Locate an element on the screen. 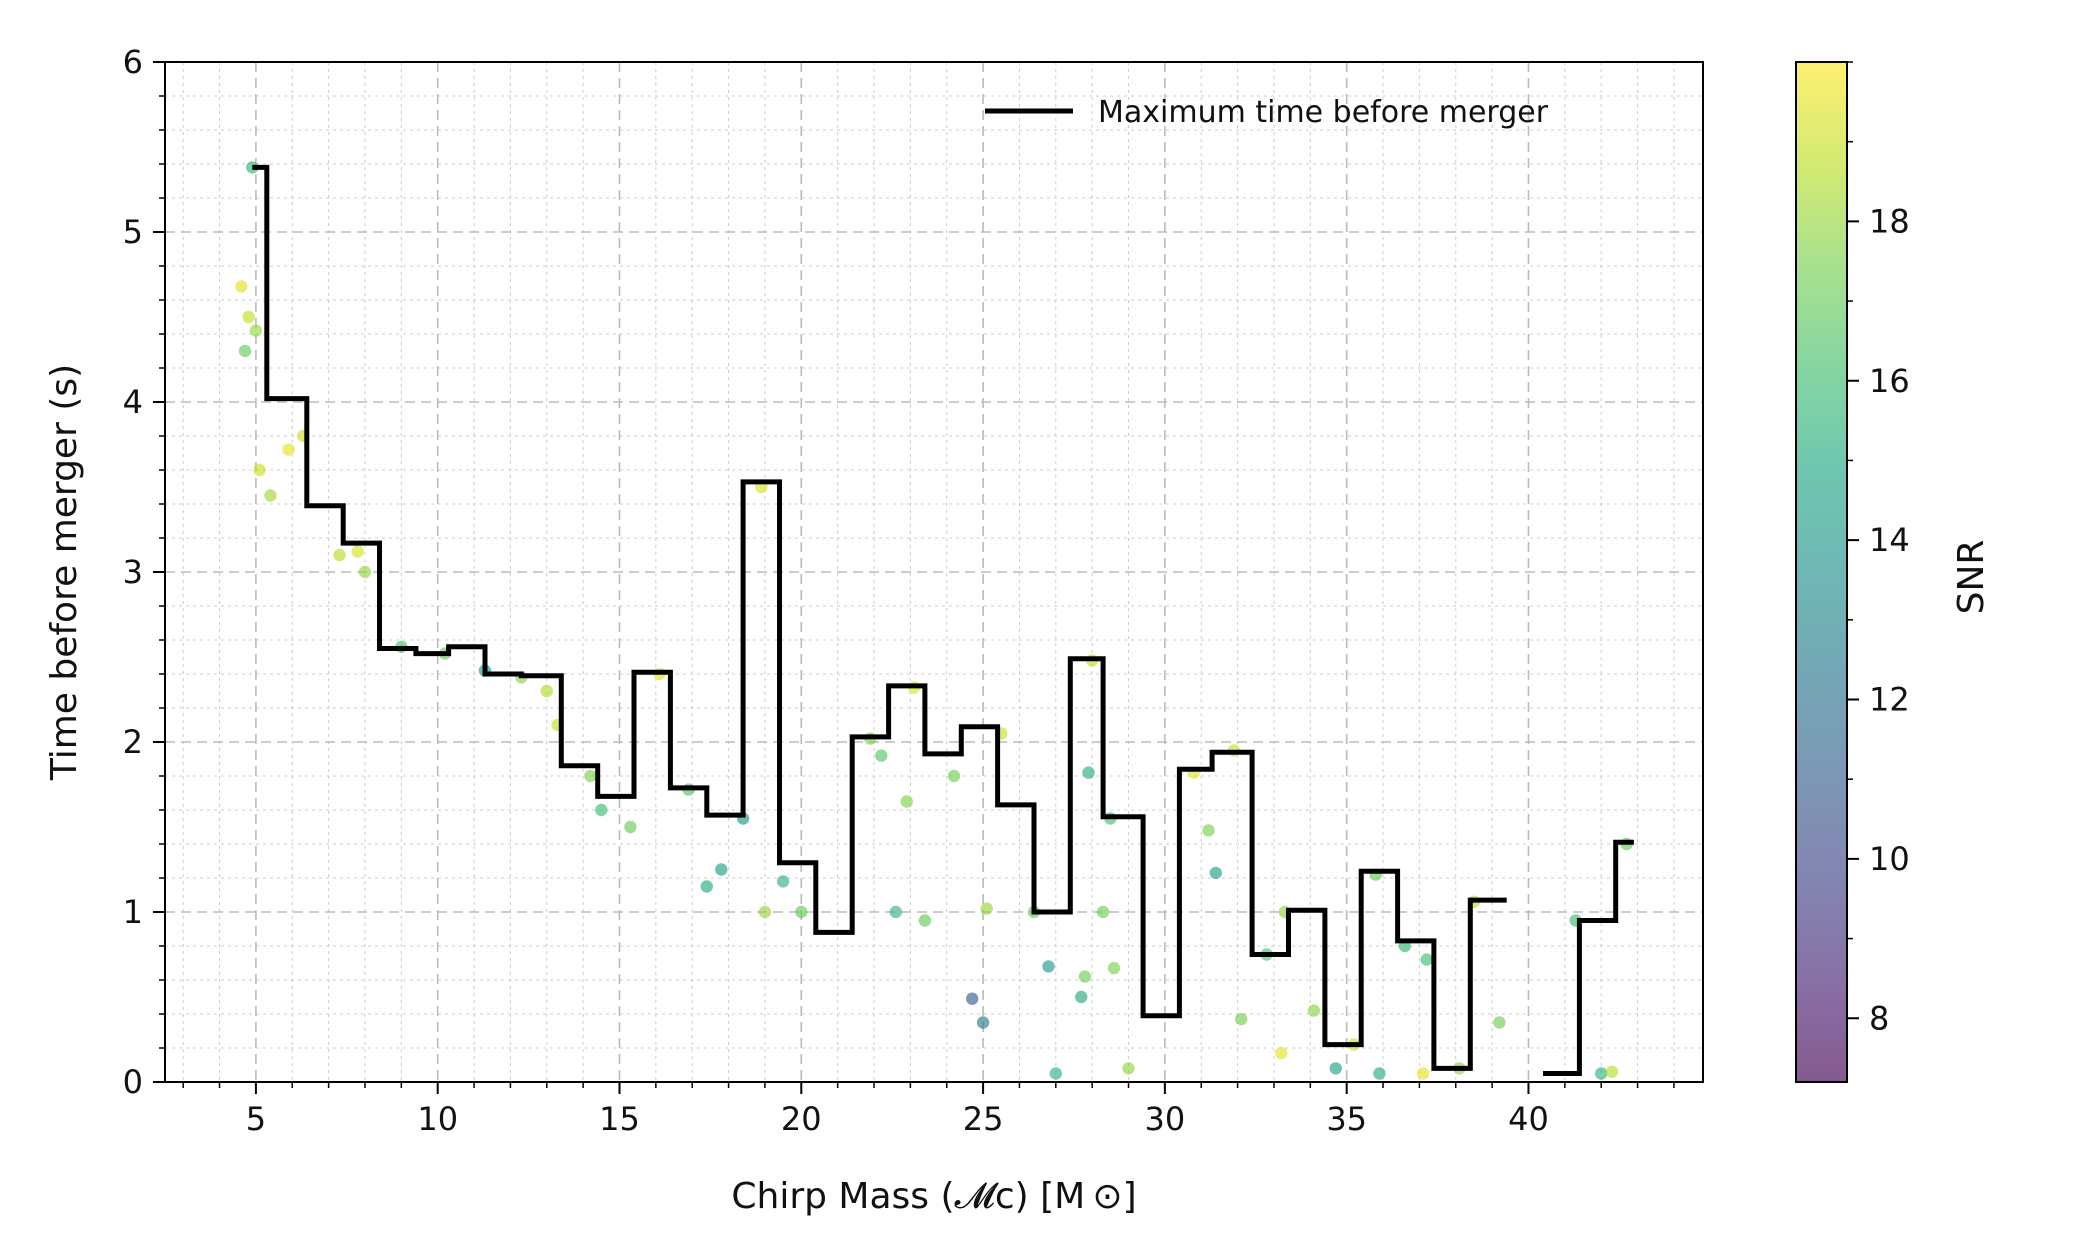 The height and width of the screenshot is (1260, 2100). colorbar-tick-label: 18 is located at coordinates (1889, 221).